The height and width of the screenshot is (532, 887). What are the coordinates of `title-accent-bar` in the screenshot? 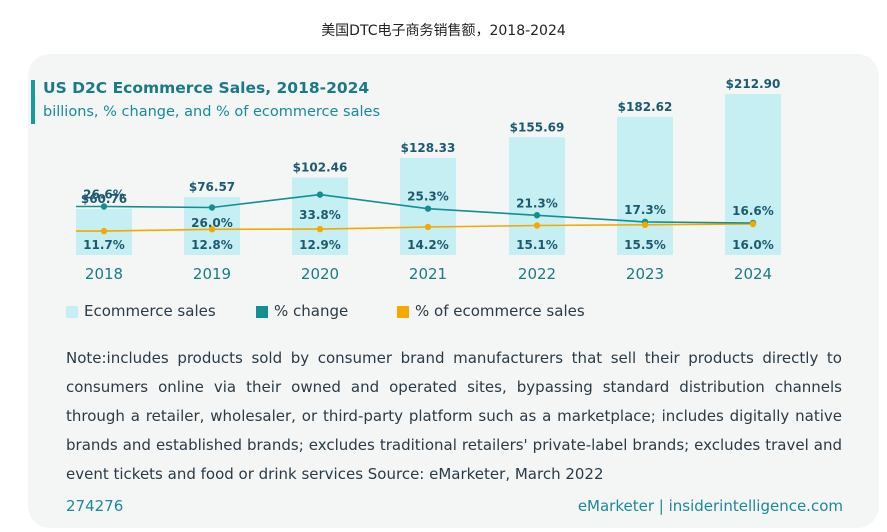 It's located at (33, 102).